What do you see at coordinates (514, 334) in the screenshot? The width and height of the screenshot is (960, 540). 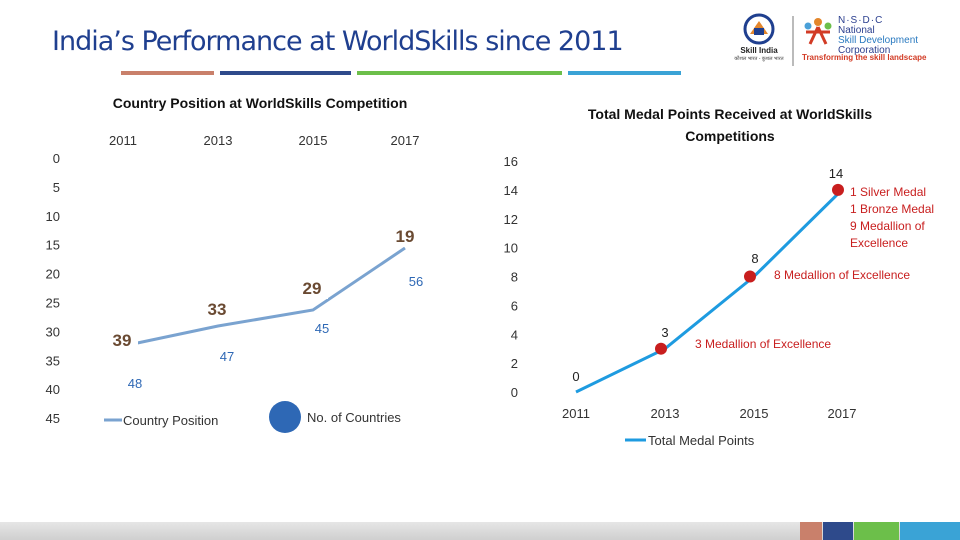 I see `y-tick-label: 4` at bounding box center [514, 334].